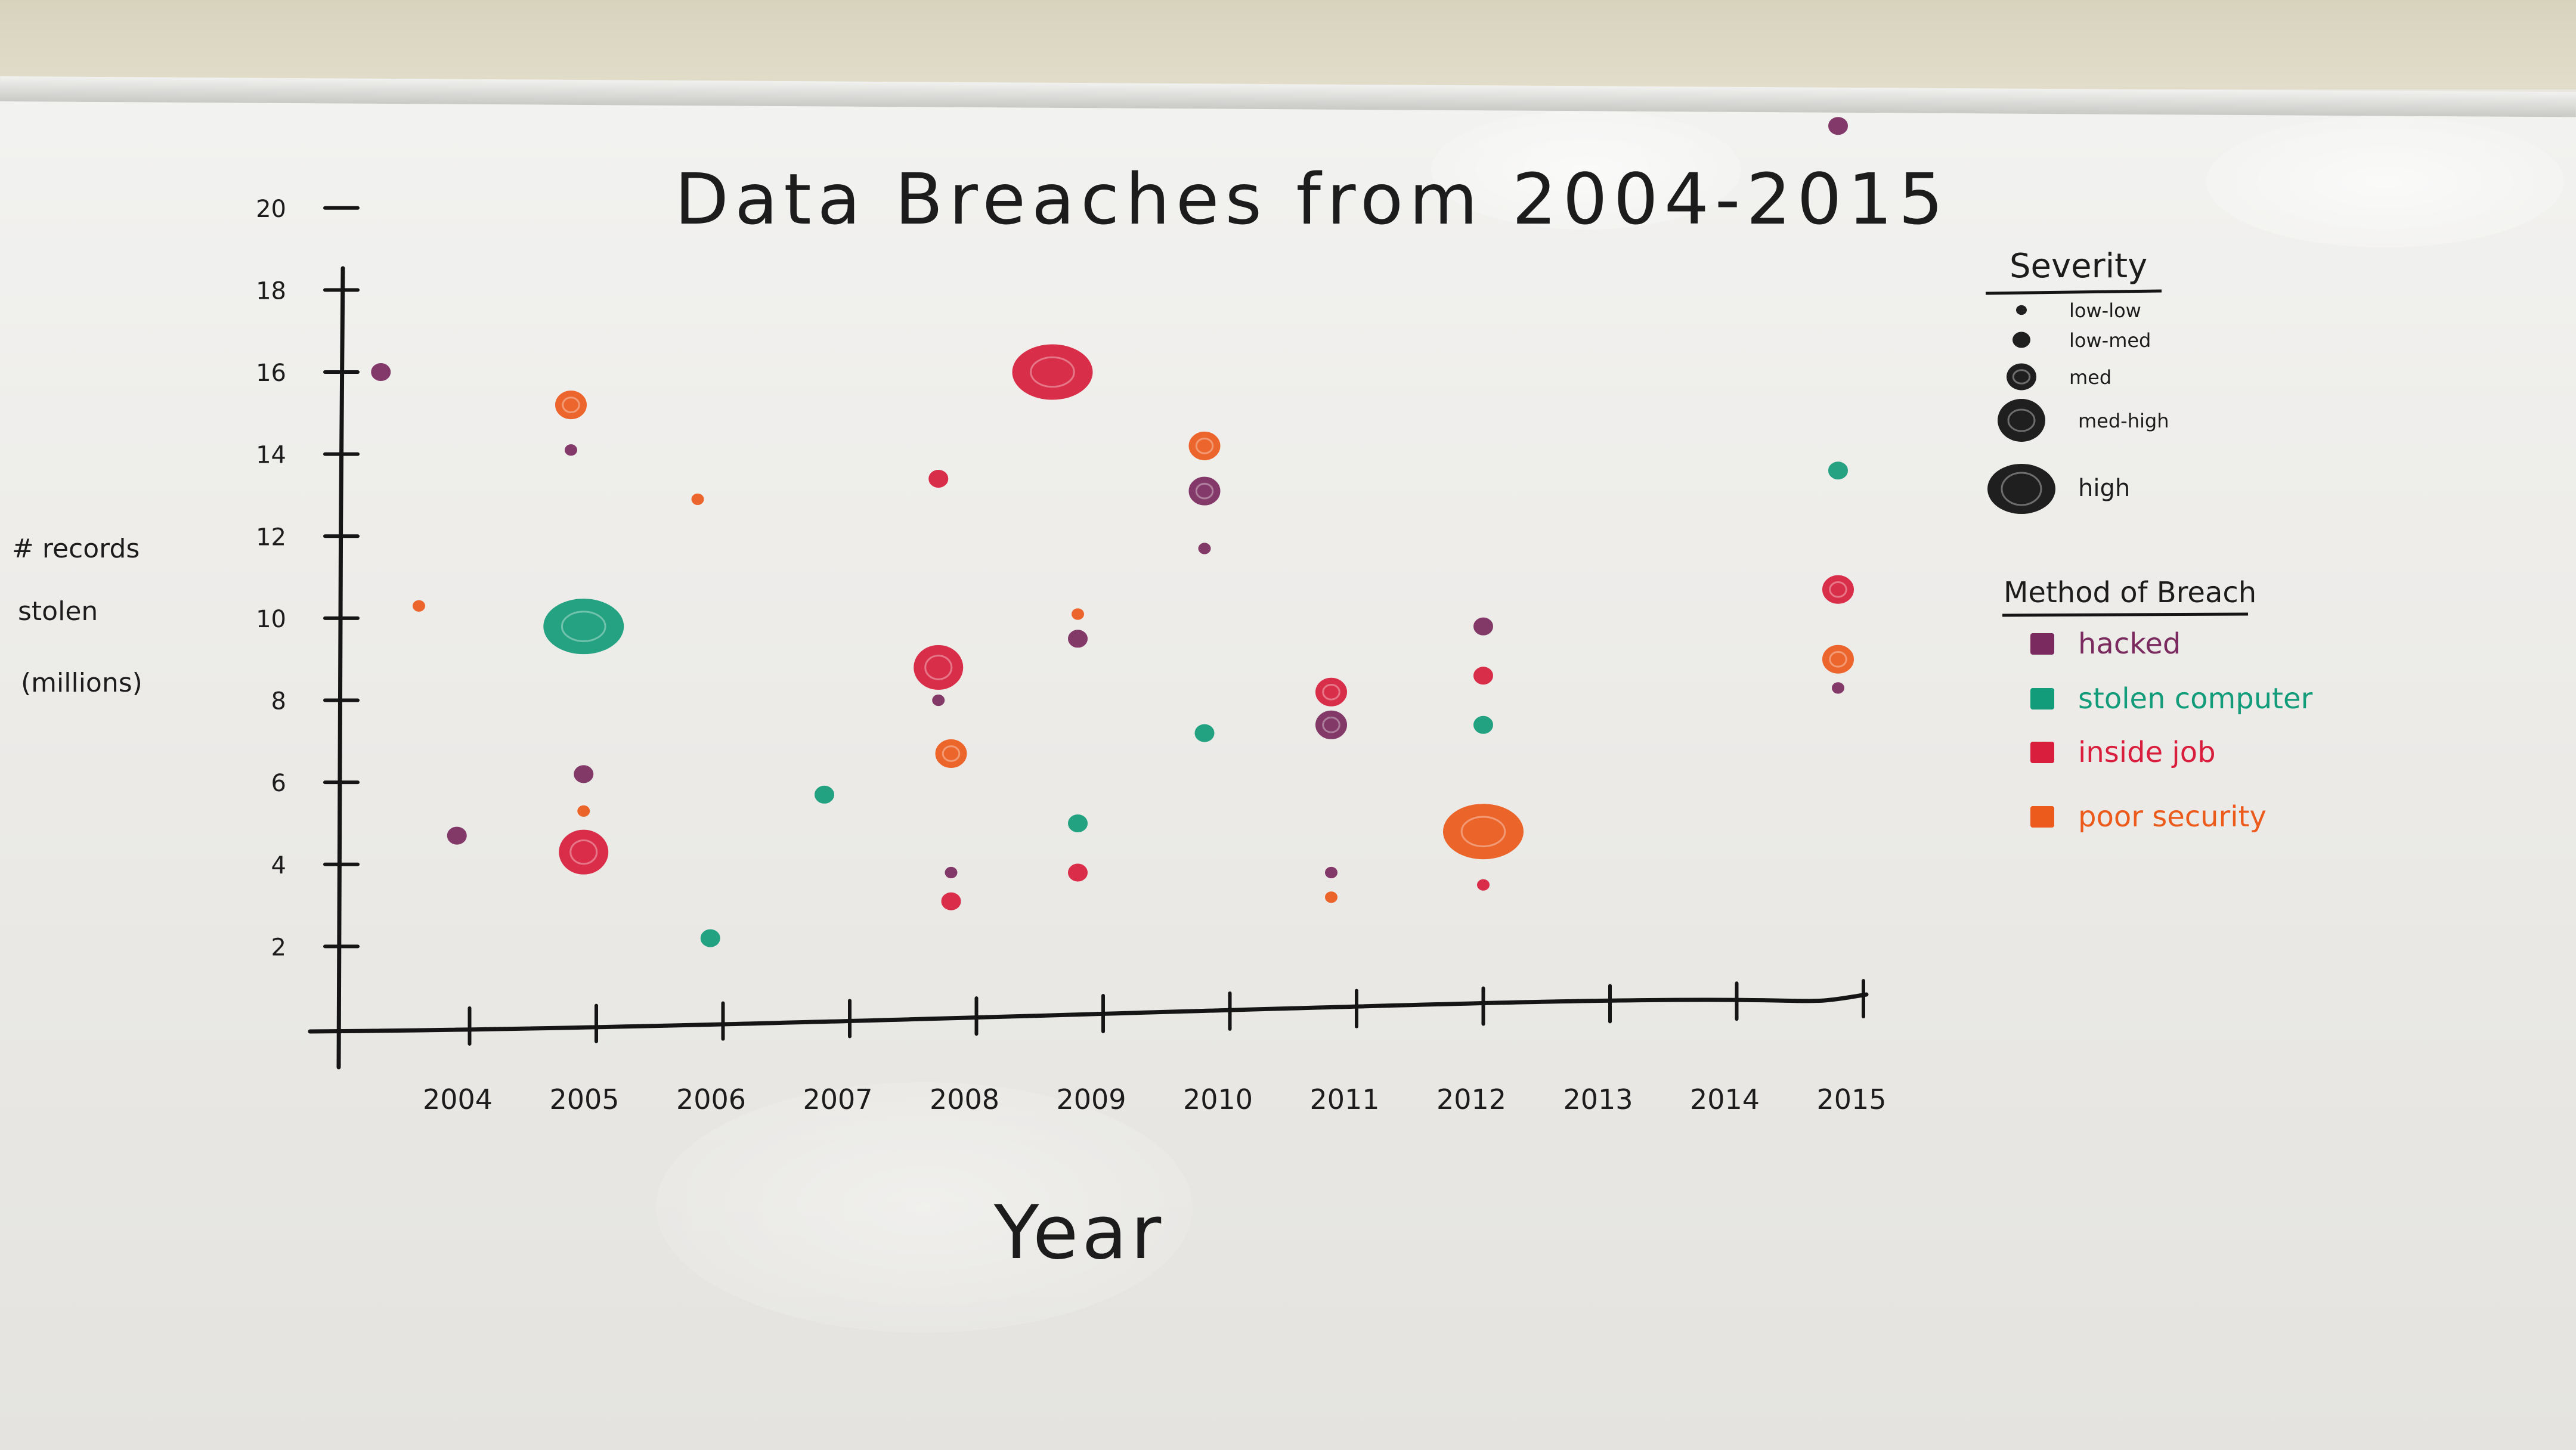 This screenshot has height=1450, width=2576. Describe the element at coordinates (271, 373) in the screenshot. I see `y-tick-label: 16` at that location.